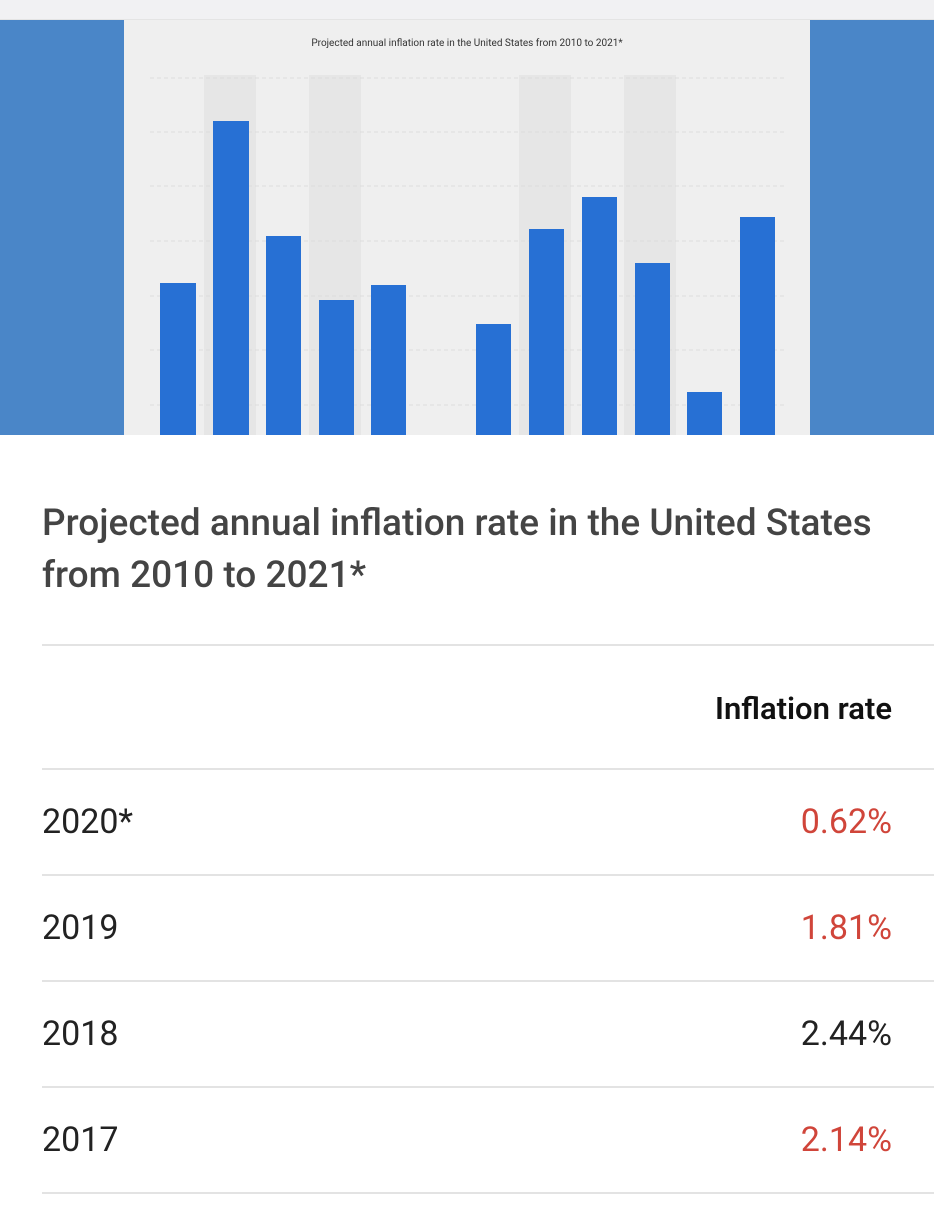 This screenshot has height=1205, width=934. Describe the element at coordinates (846, 1034) in the screenshot. I see `row-value: 2.44%` at that location.